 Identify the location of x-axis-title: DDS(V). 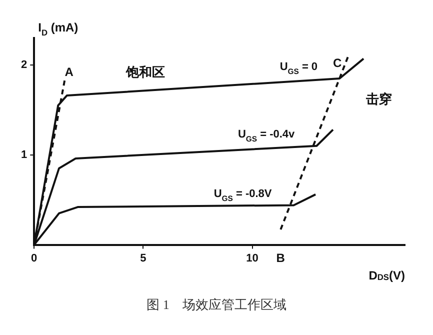
(387, 275).